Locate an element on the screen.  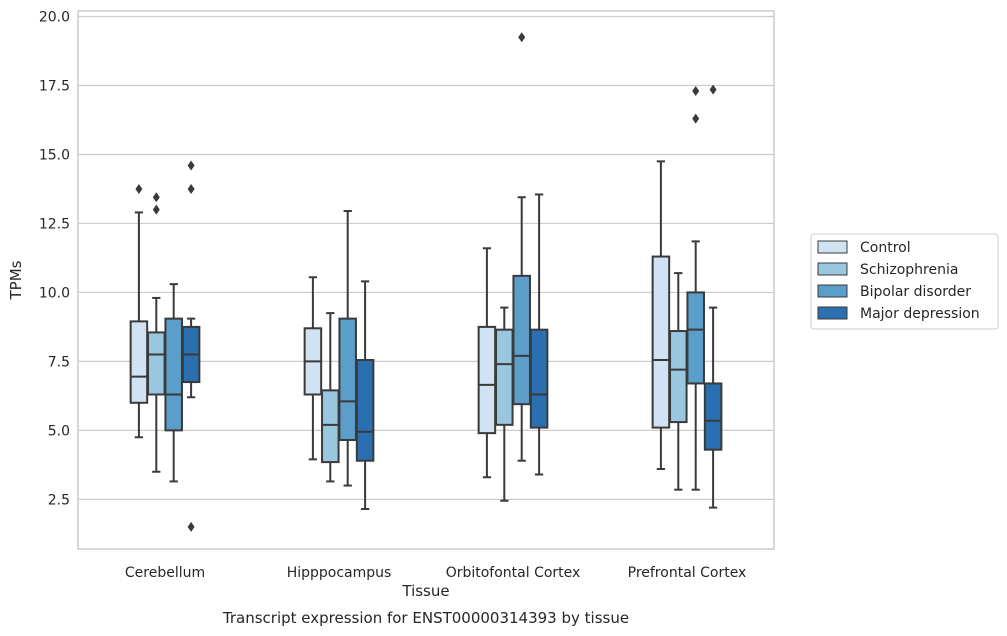
x-axis-label: Tissue is located at coordinates (425, 591).